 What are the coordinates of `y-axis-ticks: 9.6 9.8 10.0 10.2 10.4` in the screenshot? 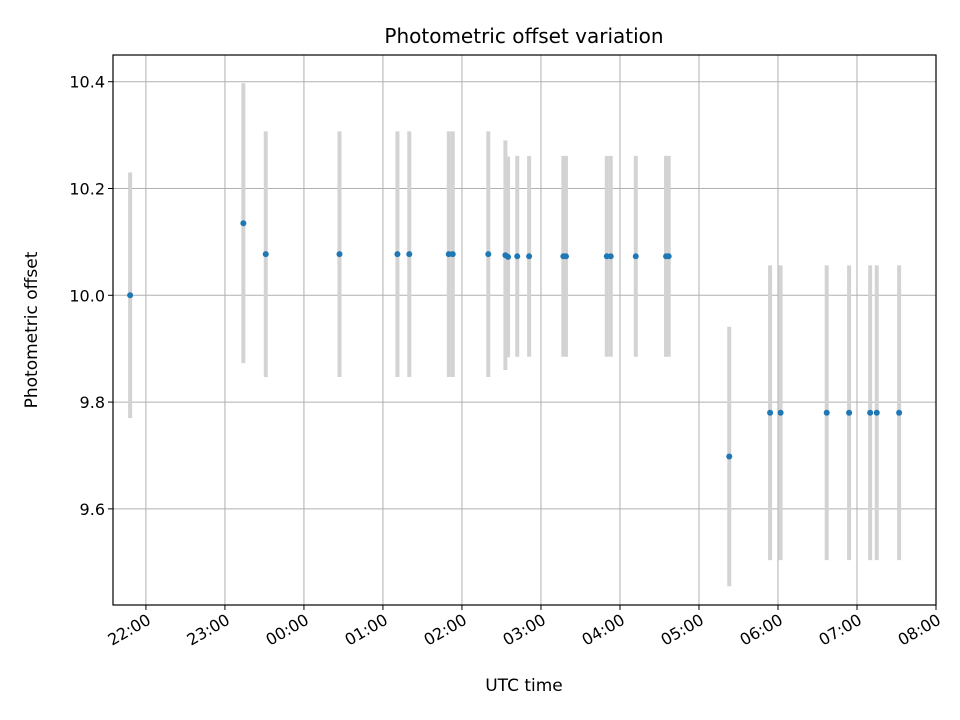 It's located at (91, 296).